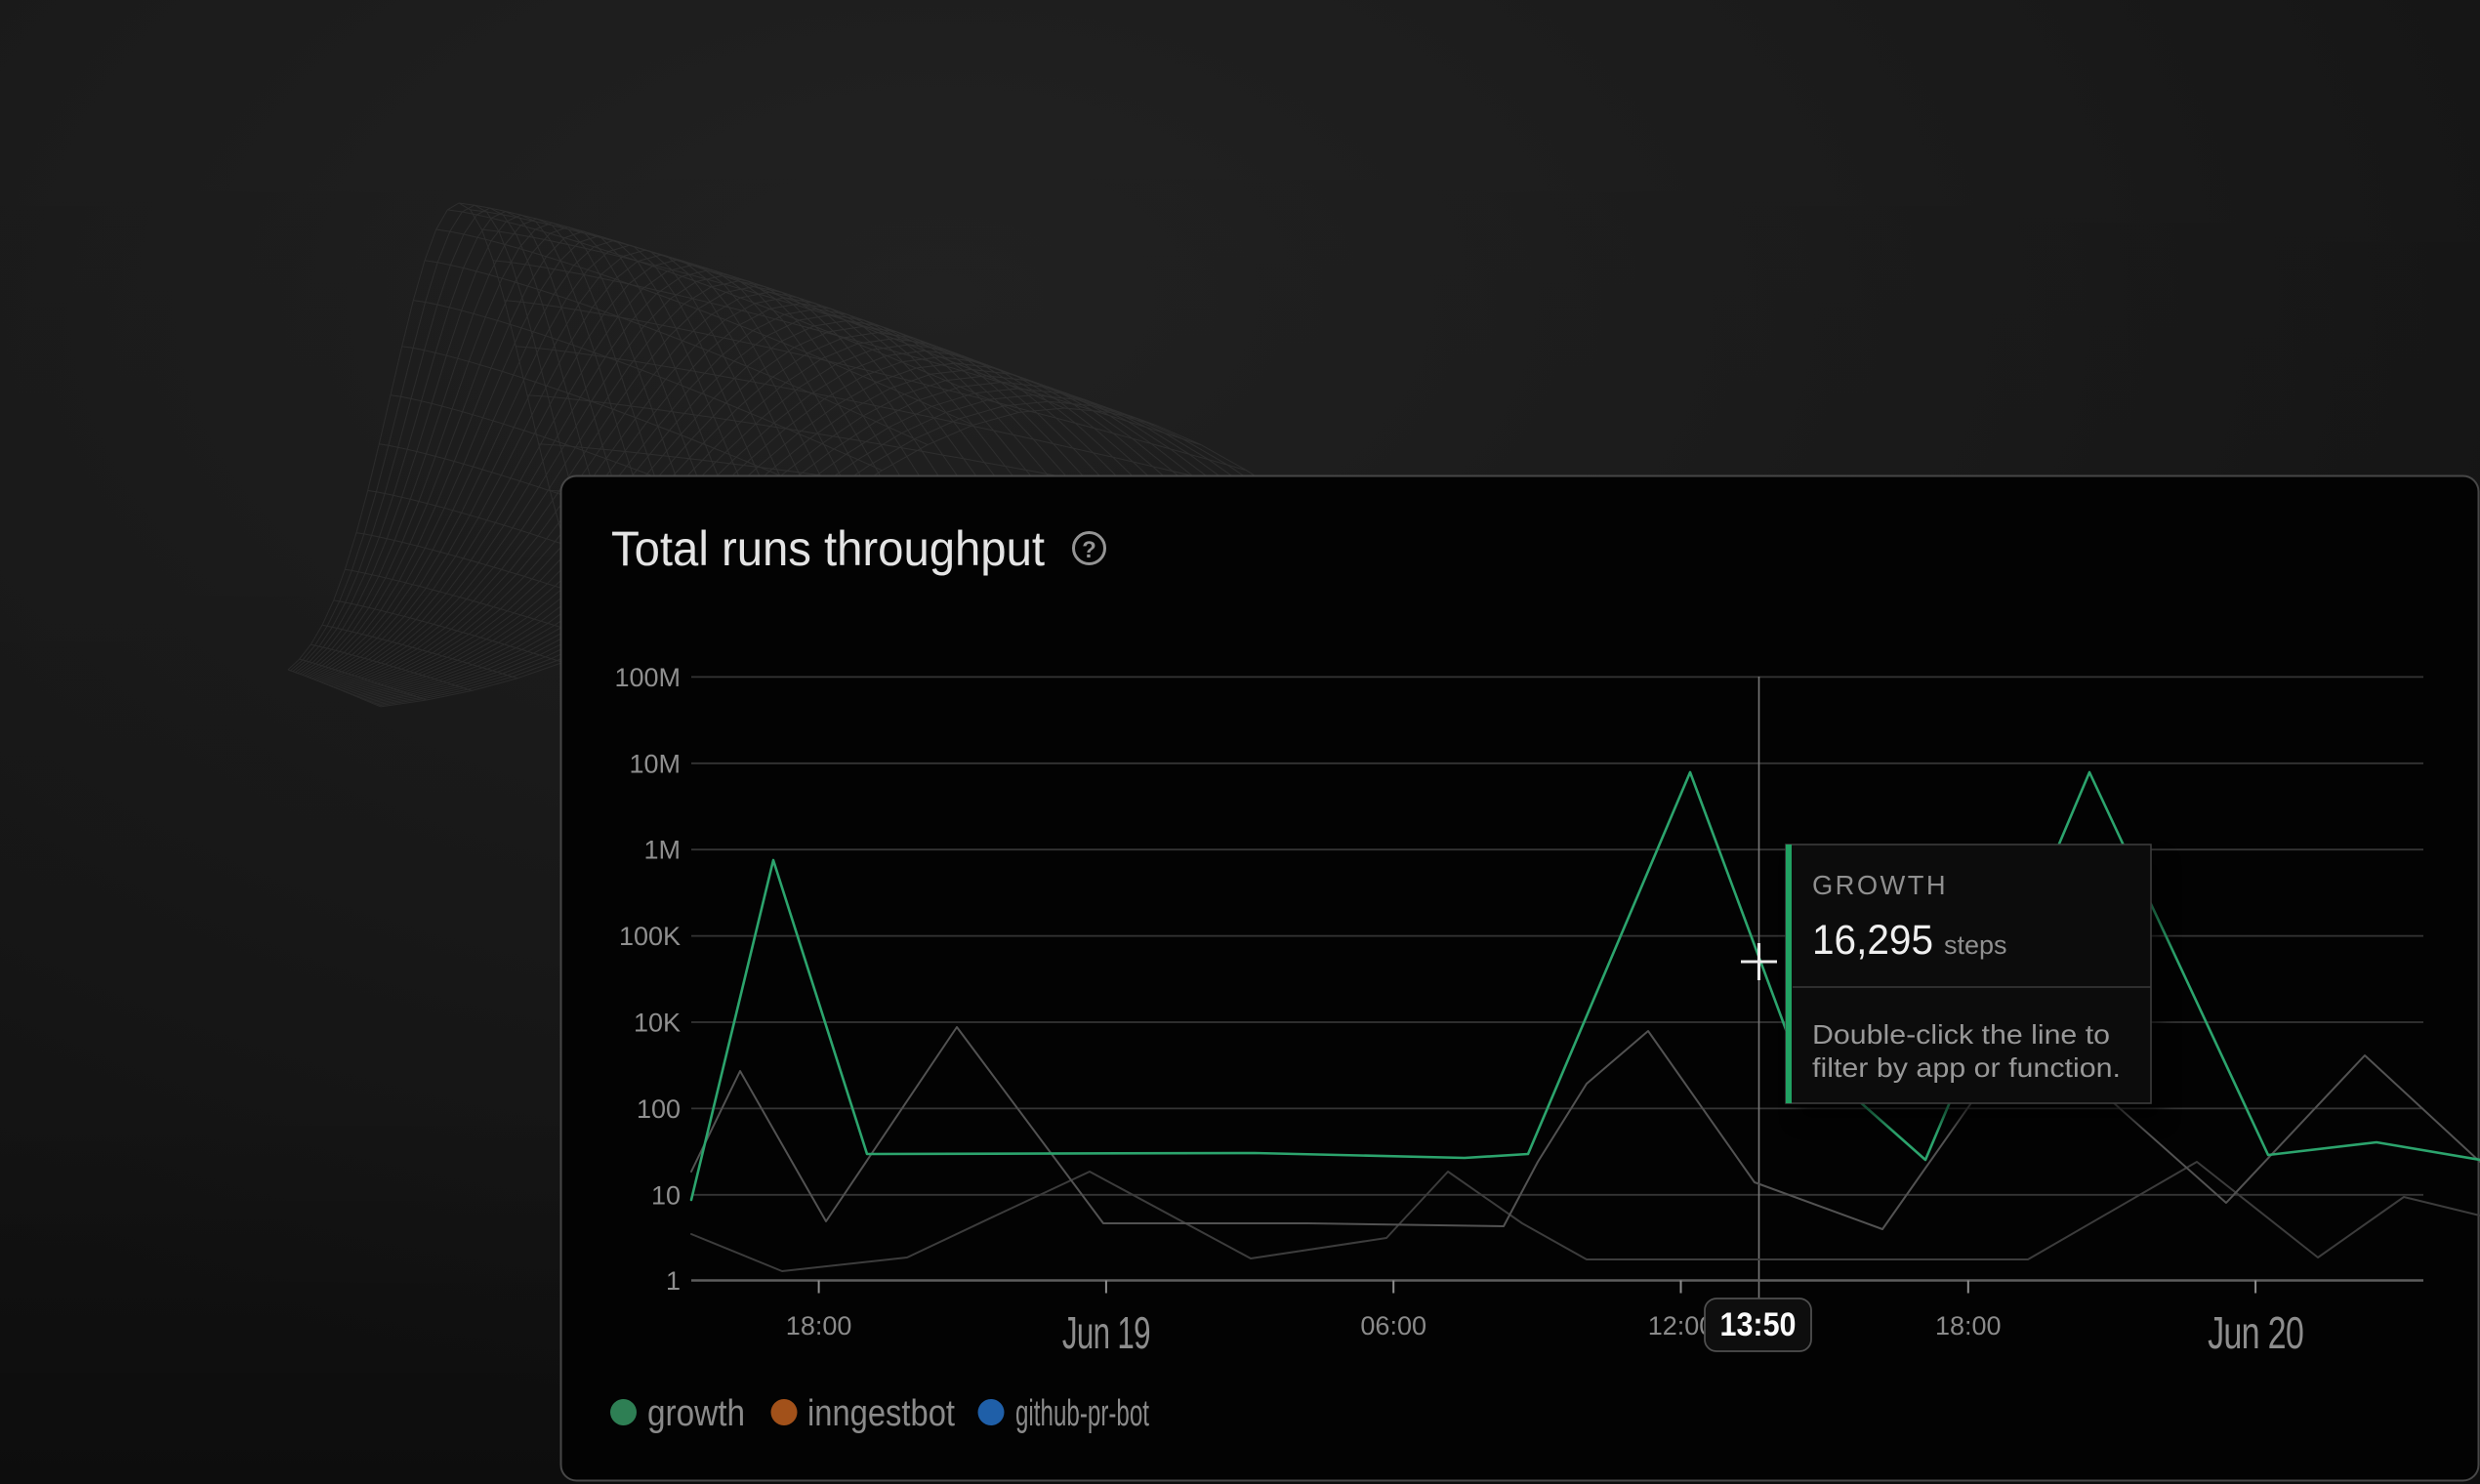 The height and width of the screenshot is (1484, 2480). I want to click on svg-text: 1, so click(673, 1281).